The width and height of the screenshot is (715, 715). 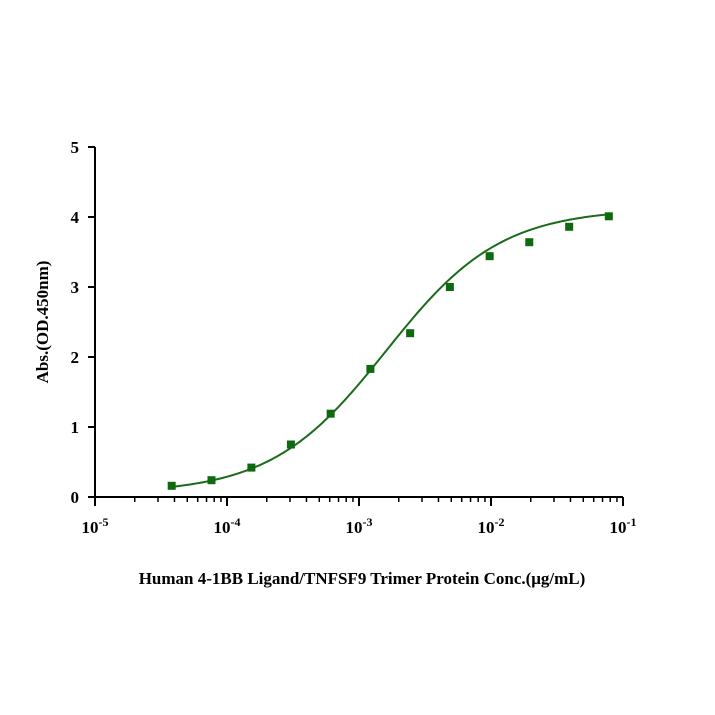 I want to click on y-axis-title: Abs.(OD.450nm), so click(x=42, y=322).